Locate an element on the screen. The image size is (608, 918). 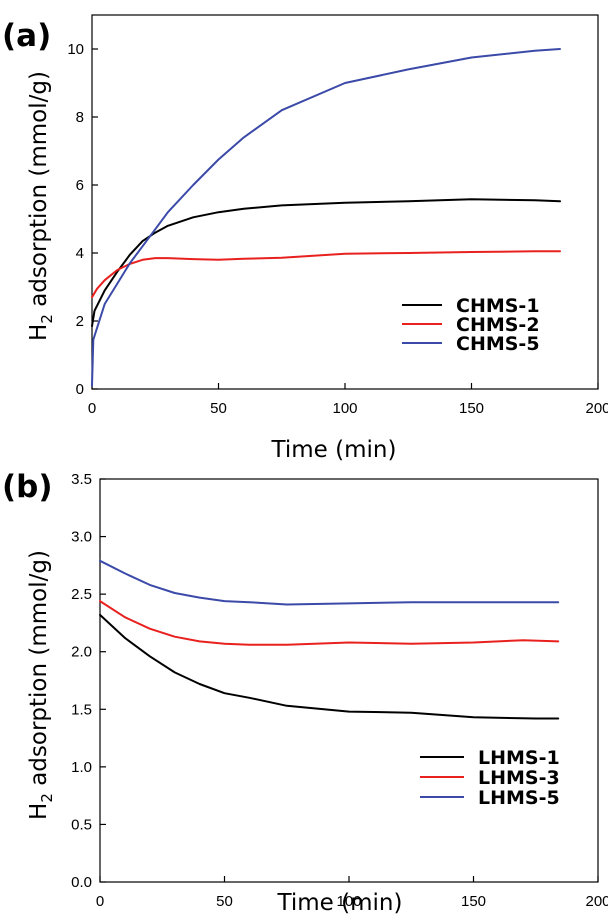
y-tick-label: 2 is located at coordinates (80, 321).